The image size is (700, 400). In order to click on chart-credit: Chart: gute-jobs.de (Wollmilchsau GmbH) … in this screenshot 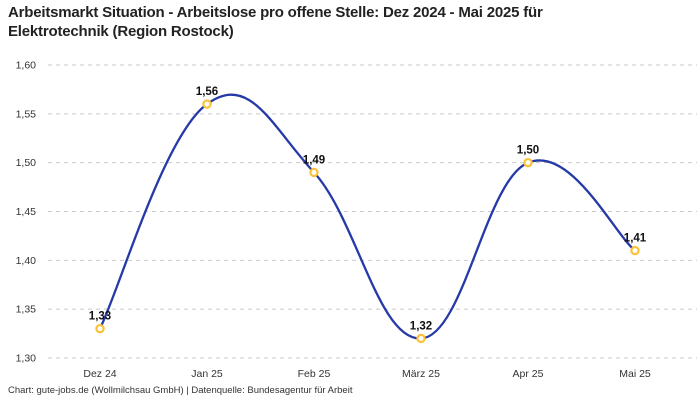, I will do `click(180, 390)`.